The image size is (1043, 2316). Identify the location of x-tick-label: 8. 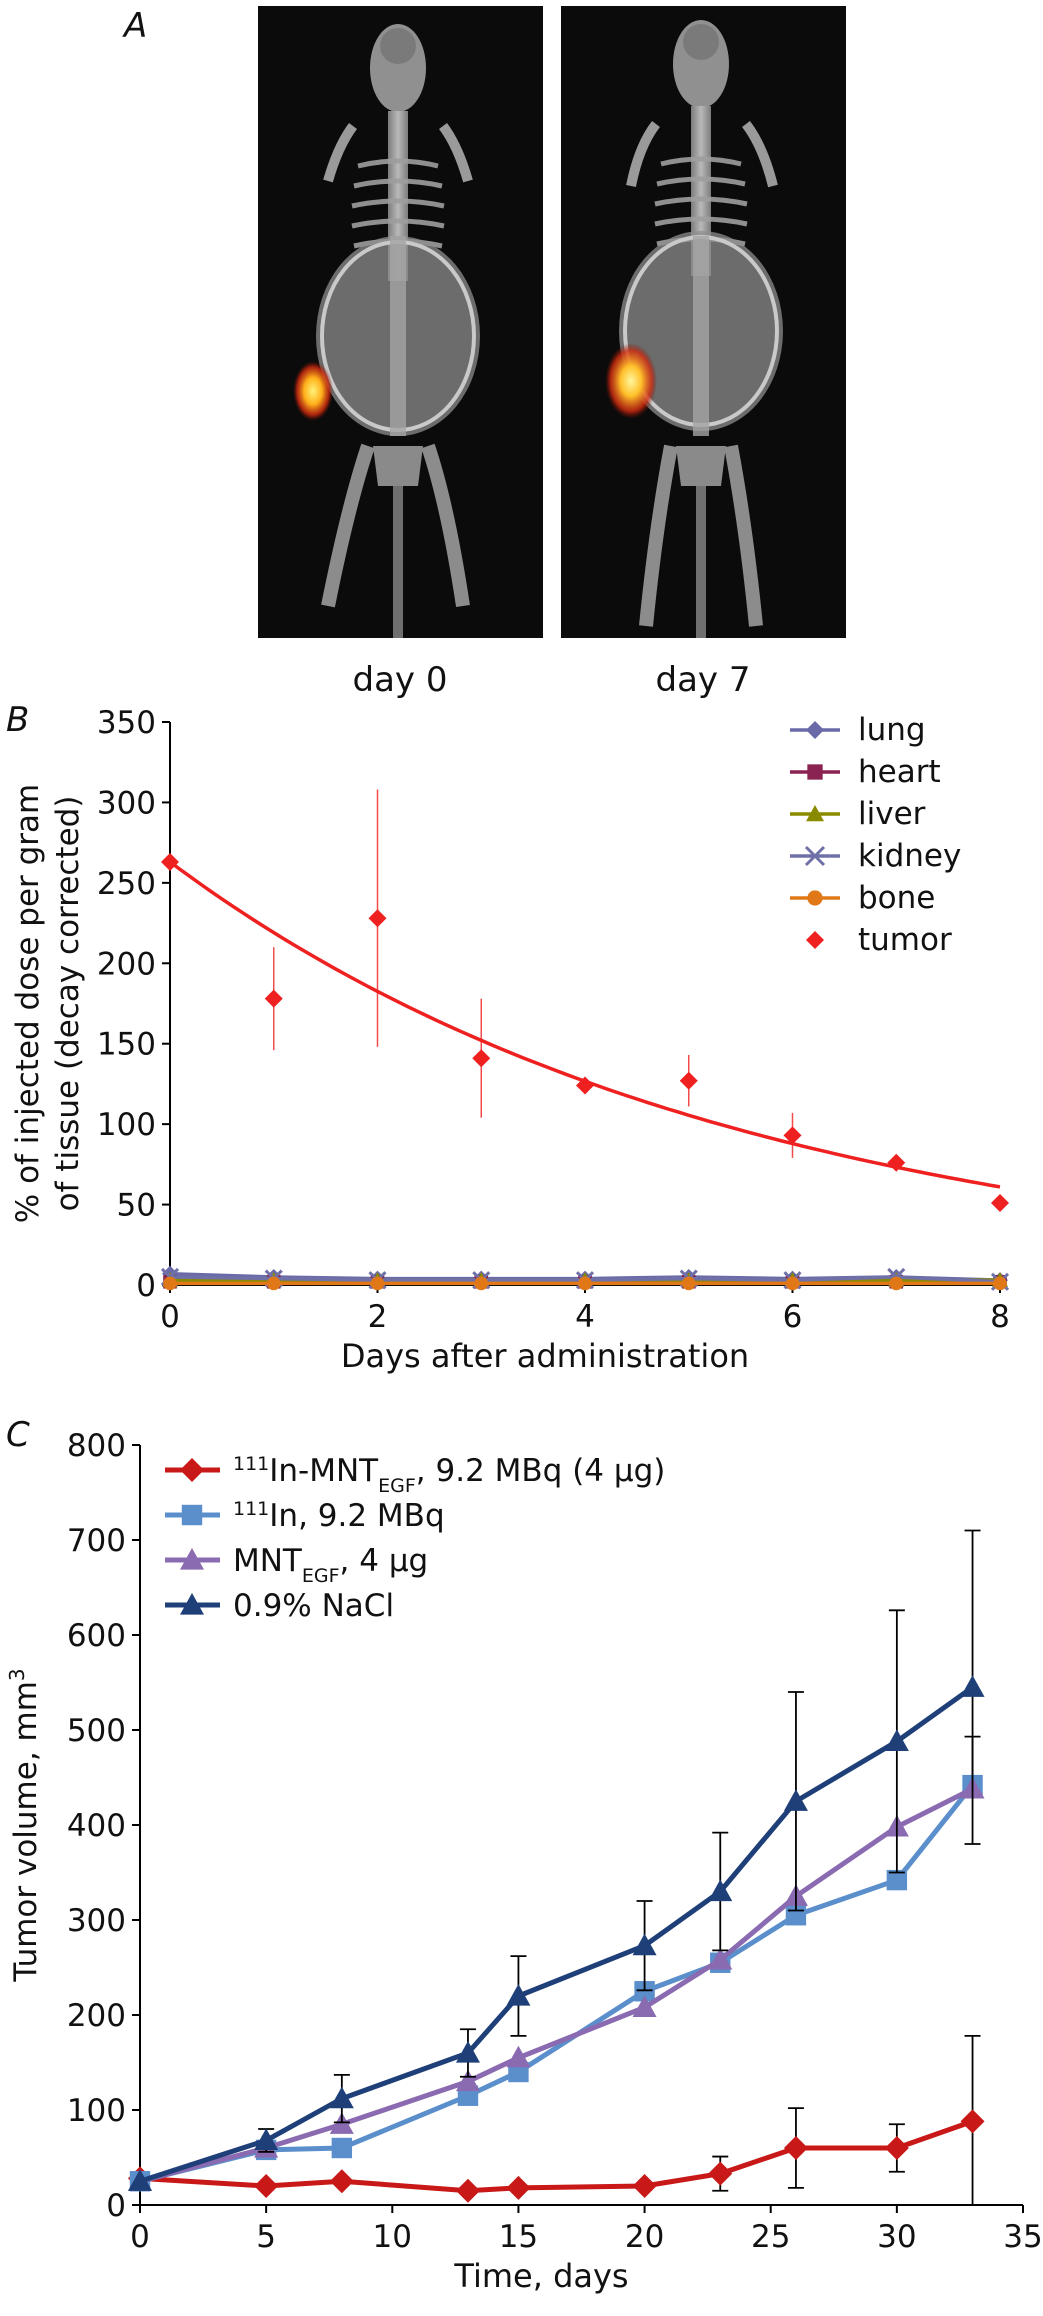
(1000, 1317).